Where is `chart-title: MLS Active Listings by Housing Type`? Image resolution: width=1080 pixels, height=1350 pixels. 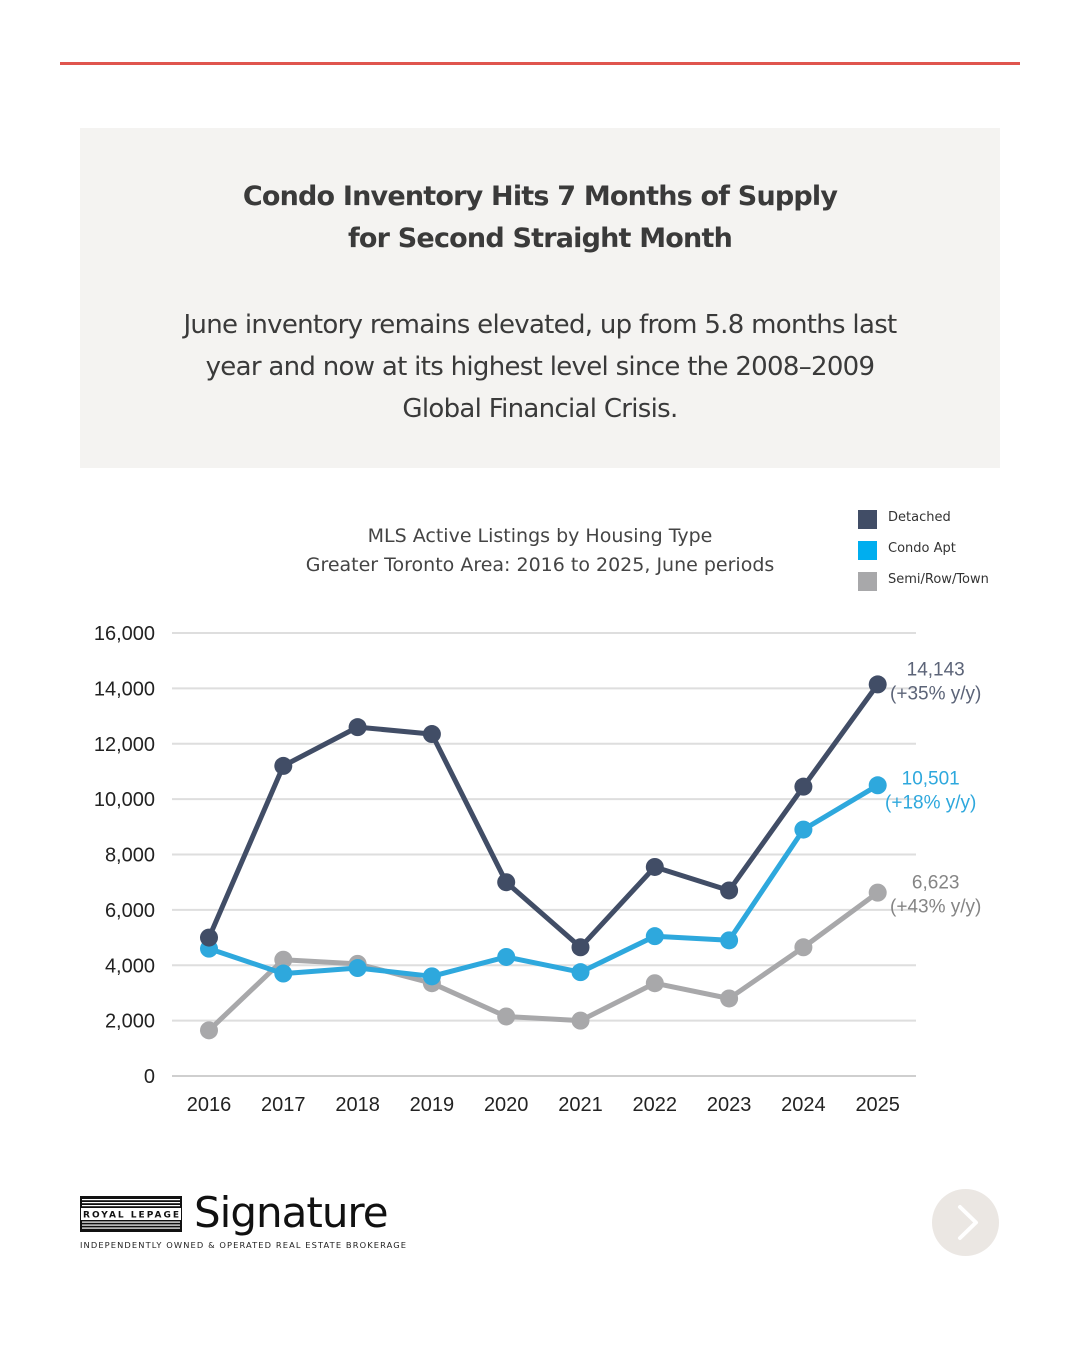
chart-title: MLS Active Listings by Housing Type is located at coordinates (540, 536).